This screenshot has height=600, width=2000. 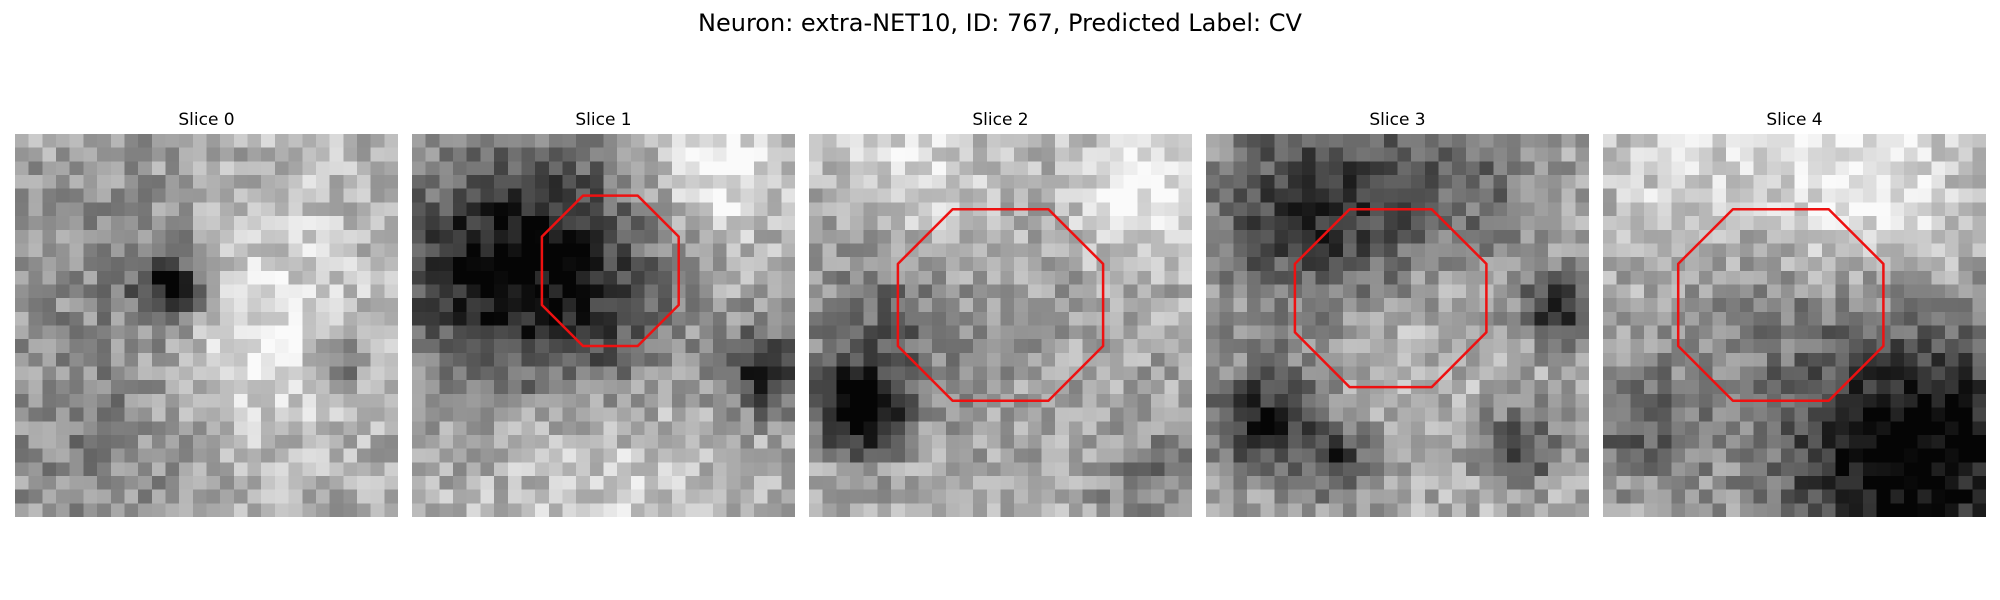 I want to click on slice-title: Slice 4, so click(x=1794, y=120).